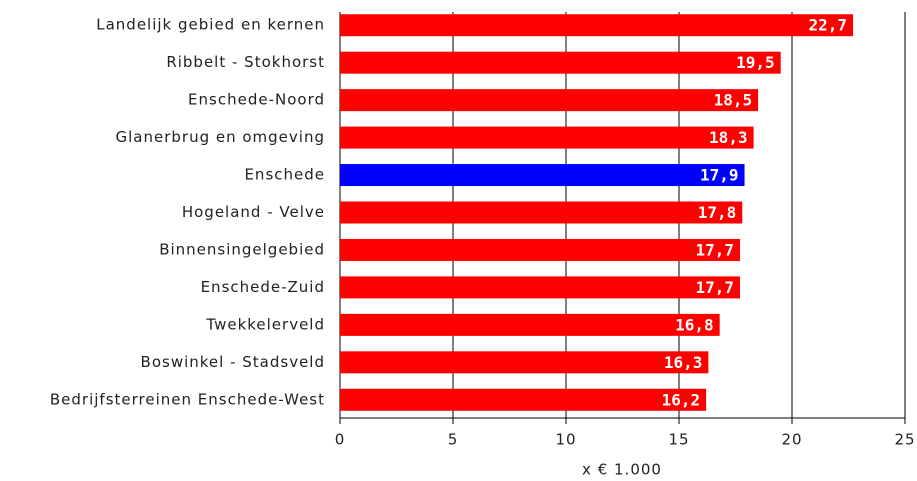 The image size is (917, 481). What do you see at coordinates (694, 324) in the screenshot?
I see `value-label: 16,8` at bounding box center [694, 324].